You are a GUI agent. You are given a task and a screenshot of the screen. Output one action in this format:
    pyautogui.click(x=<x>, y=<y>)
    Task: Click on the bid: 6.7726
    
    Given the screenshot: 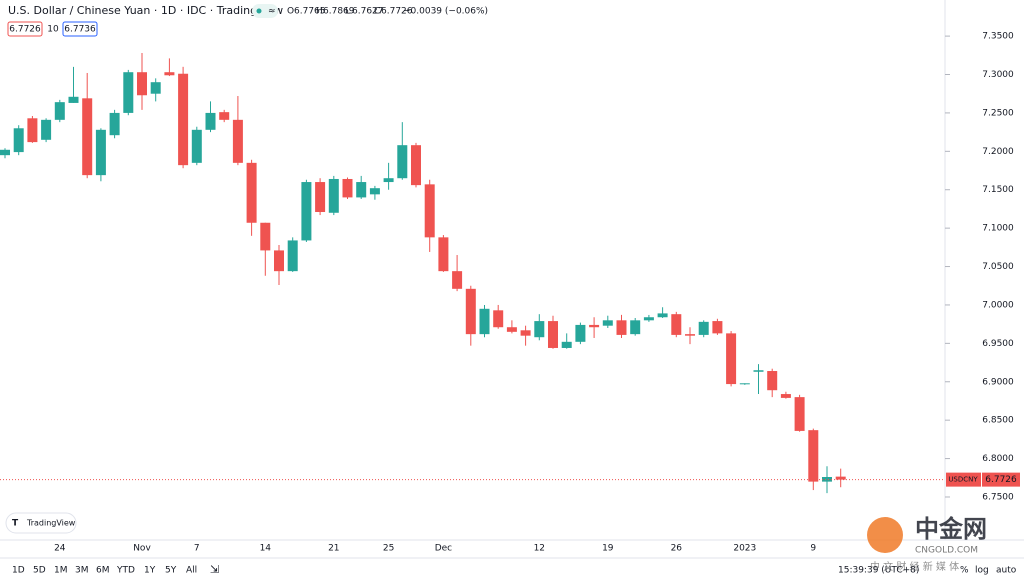 What is the action you would take?
    pyautogui.click(x=25, y=30)
    